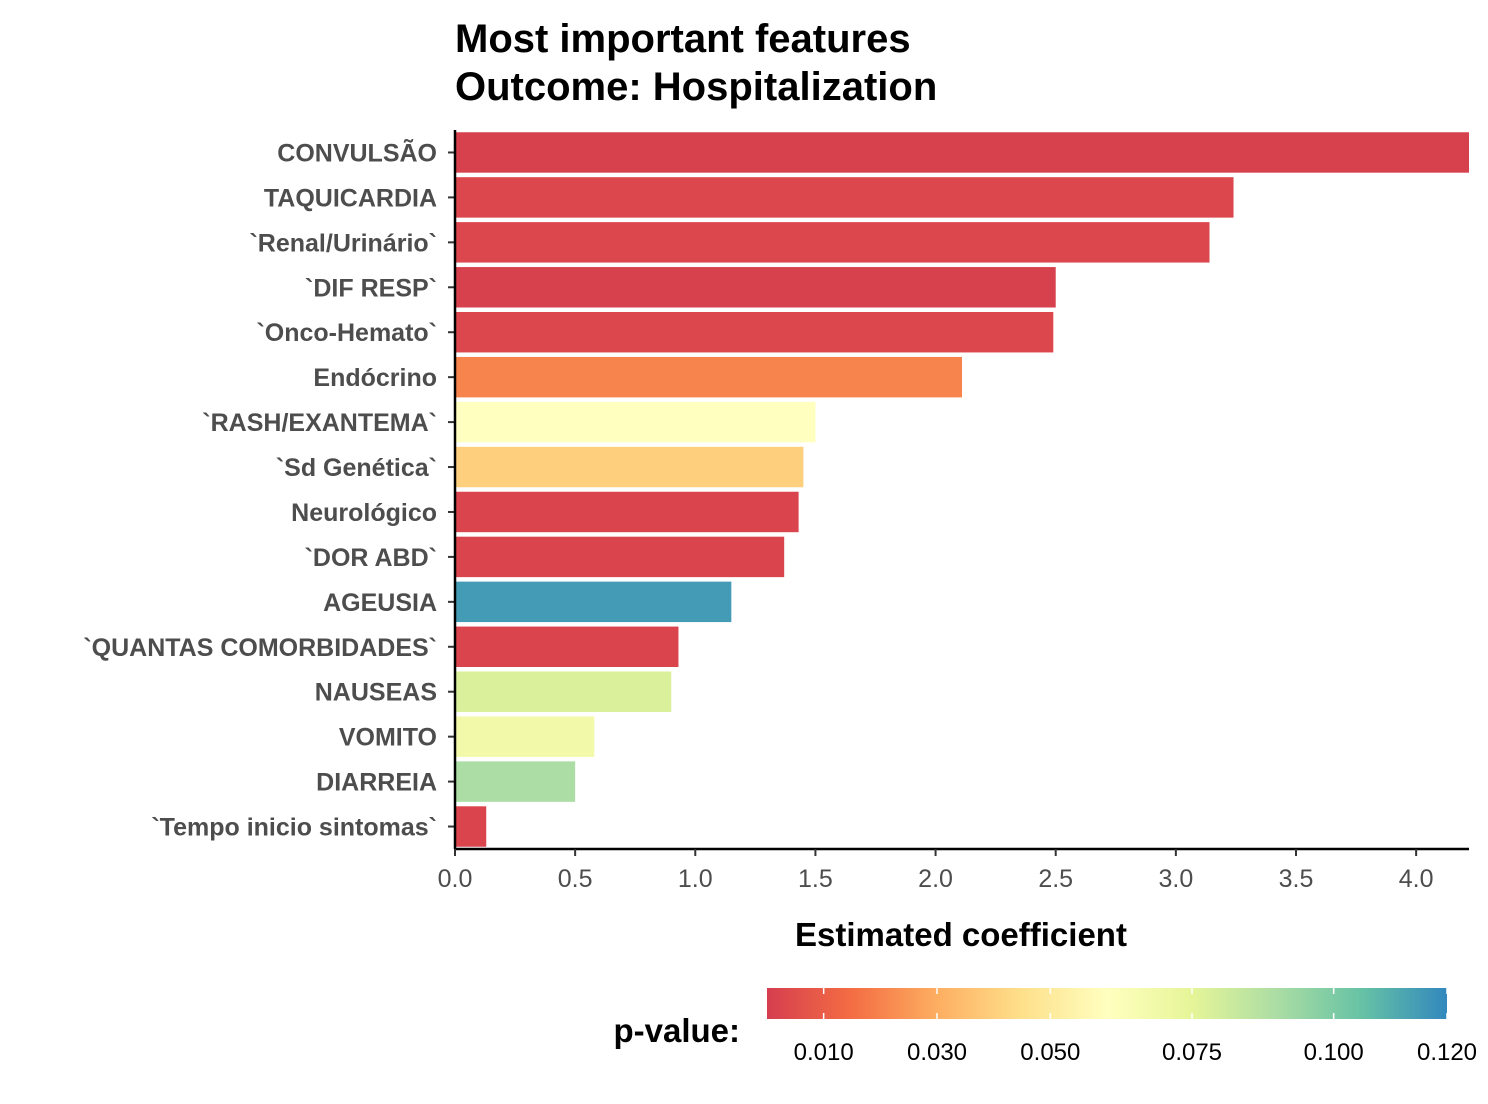  I want to click on category-label-neurol-gico: Neurológico, so click(364, 513).